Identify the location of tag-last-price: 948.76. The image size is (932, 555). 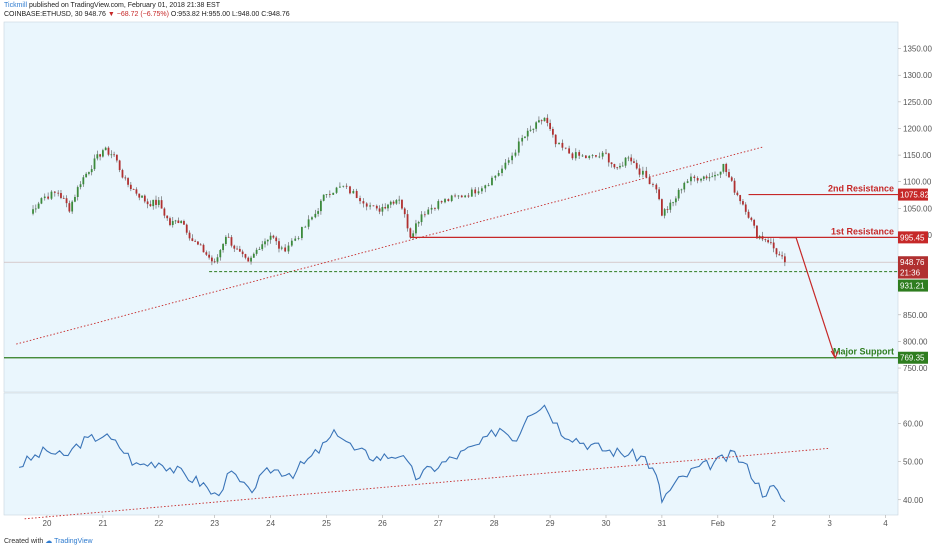
(912, 262).